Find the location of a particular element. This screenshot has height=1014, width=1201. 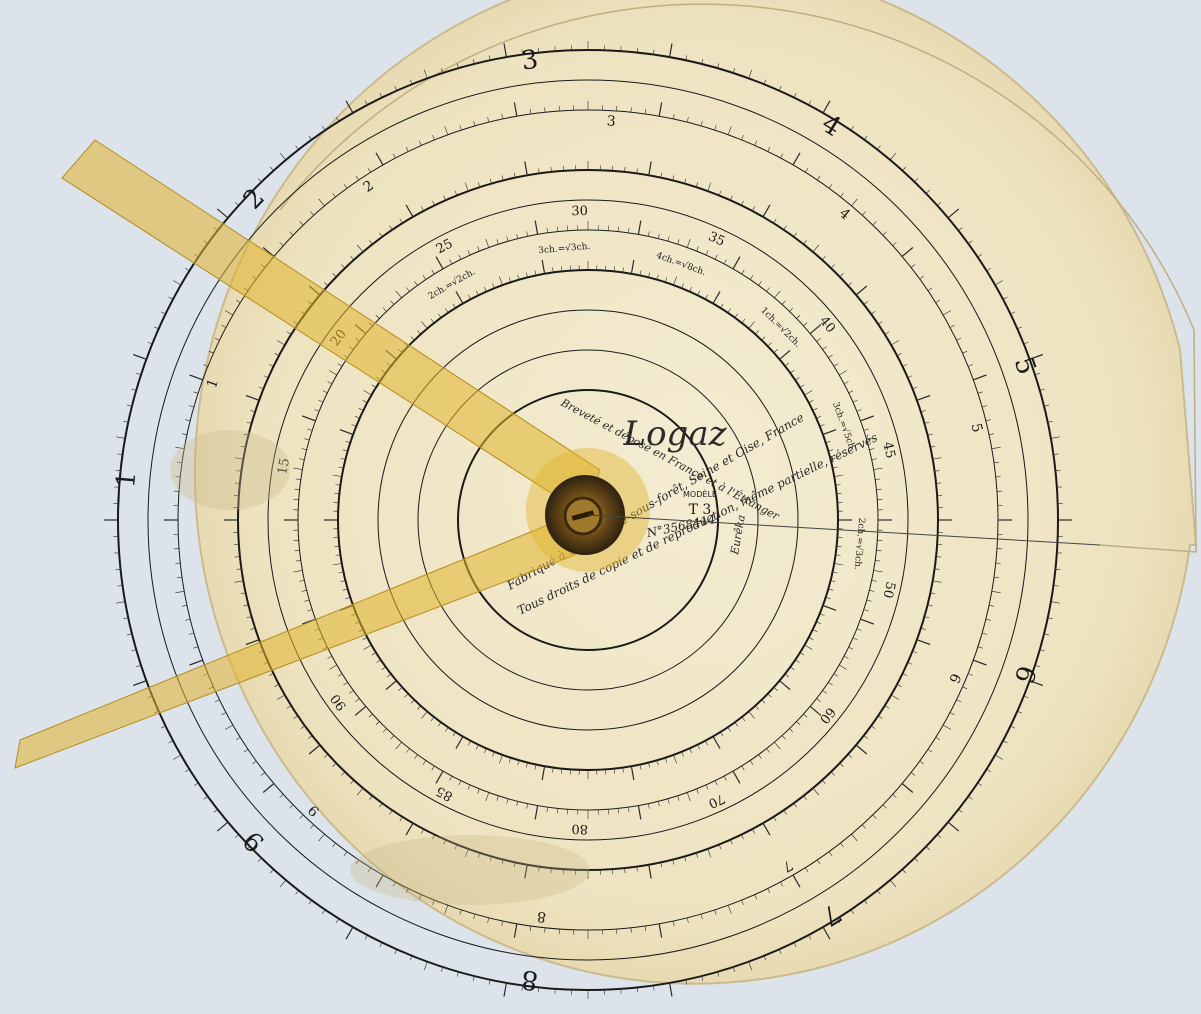

index-hairline is located at coordinates (844, 530).